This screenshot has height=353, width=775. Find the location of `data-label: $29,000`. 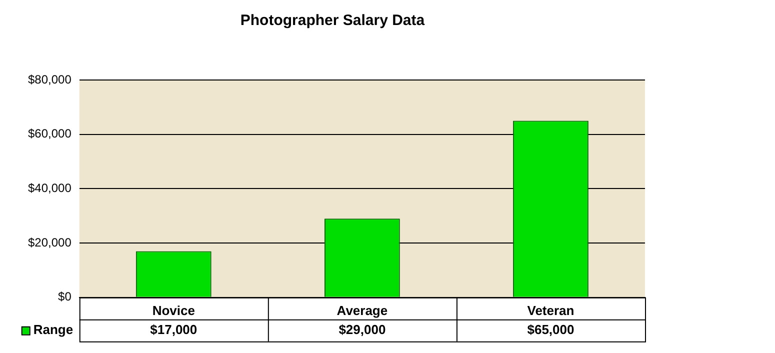

data-label: $29,000 is located at coordinates (362, 329).